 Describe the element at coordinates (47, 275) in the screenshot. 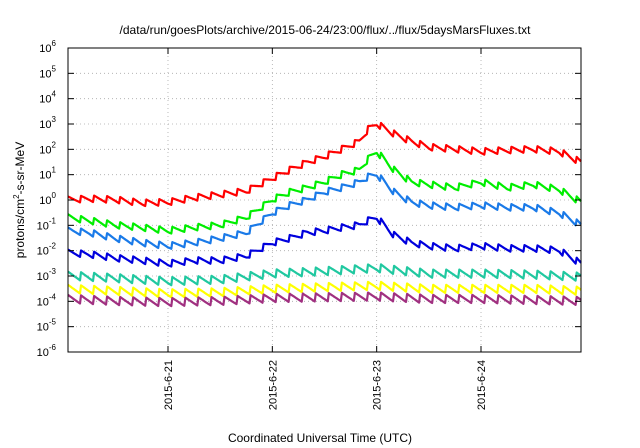

I see `y-tick-label: 10⁻³` at that location.